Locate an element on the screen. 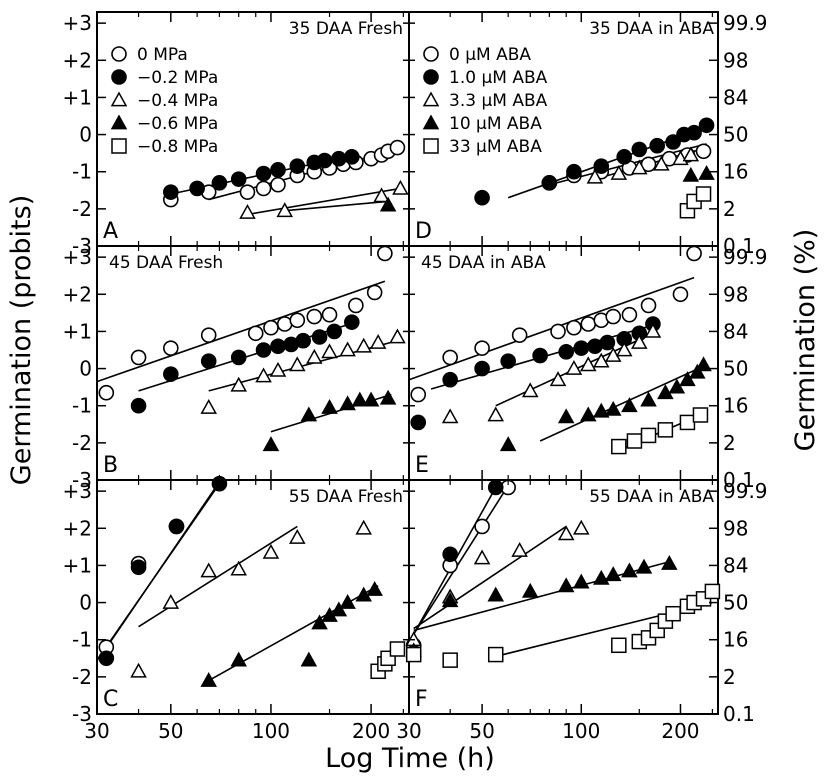 This screenshot has width=827, height=779. panel-letter: D is located at coordinates (423, 231).